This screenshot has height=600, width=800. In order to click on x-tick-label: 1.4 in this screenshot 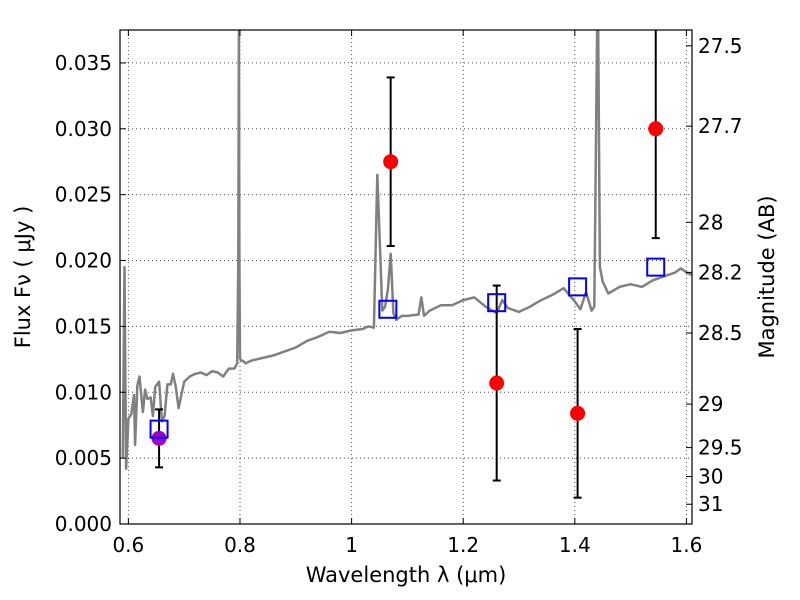, I will do `click(575, 545)`.